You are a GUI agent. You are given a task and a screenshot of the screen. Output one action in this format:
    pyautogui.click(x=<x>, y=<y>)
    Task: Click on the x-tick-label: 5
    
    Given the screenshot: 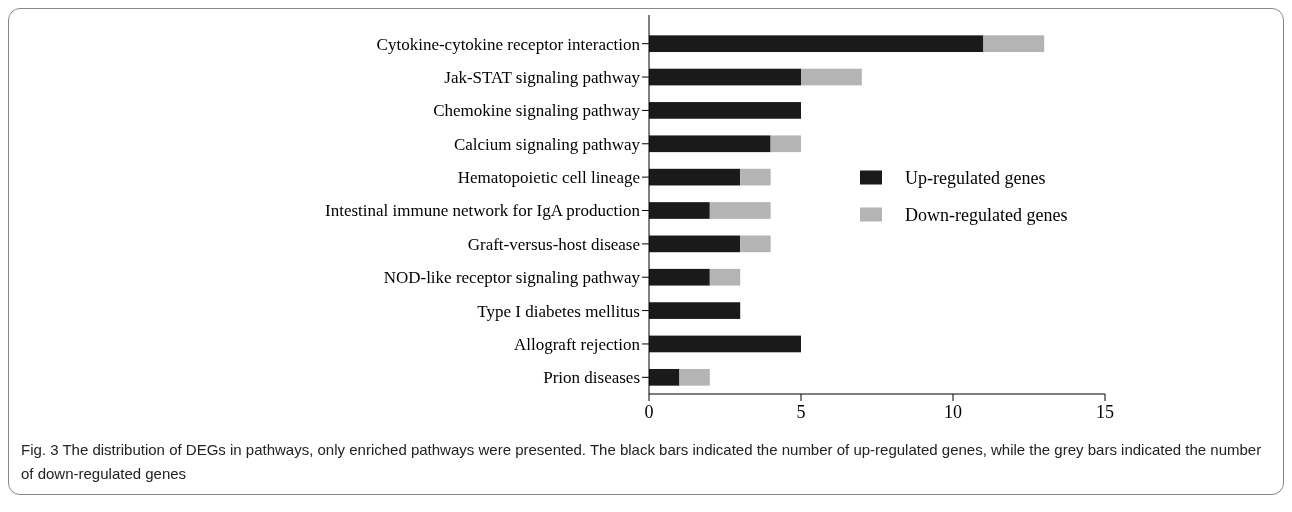 What is the action you would take?
    pyautogui.click(x=801, y=412)
    